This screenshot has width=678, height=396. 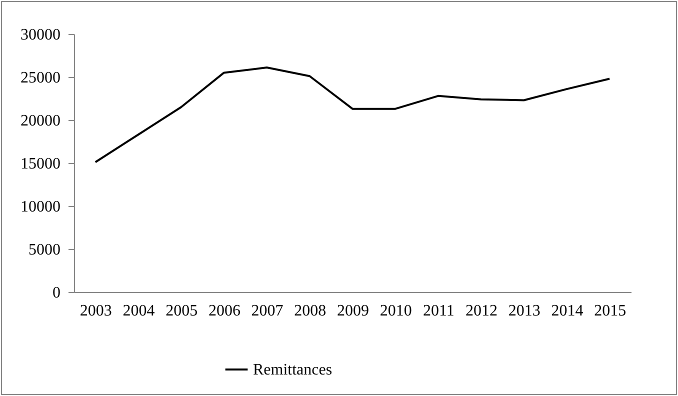 What do you see at coordinates (310, 311) in the screenshot?
I see `x-tick-label: 2008` at bounding box center [310, 311].